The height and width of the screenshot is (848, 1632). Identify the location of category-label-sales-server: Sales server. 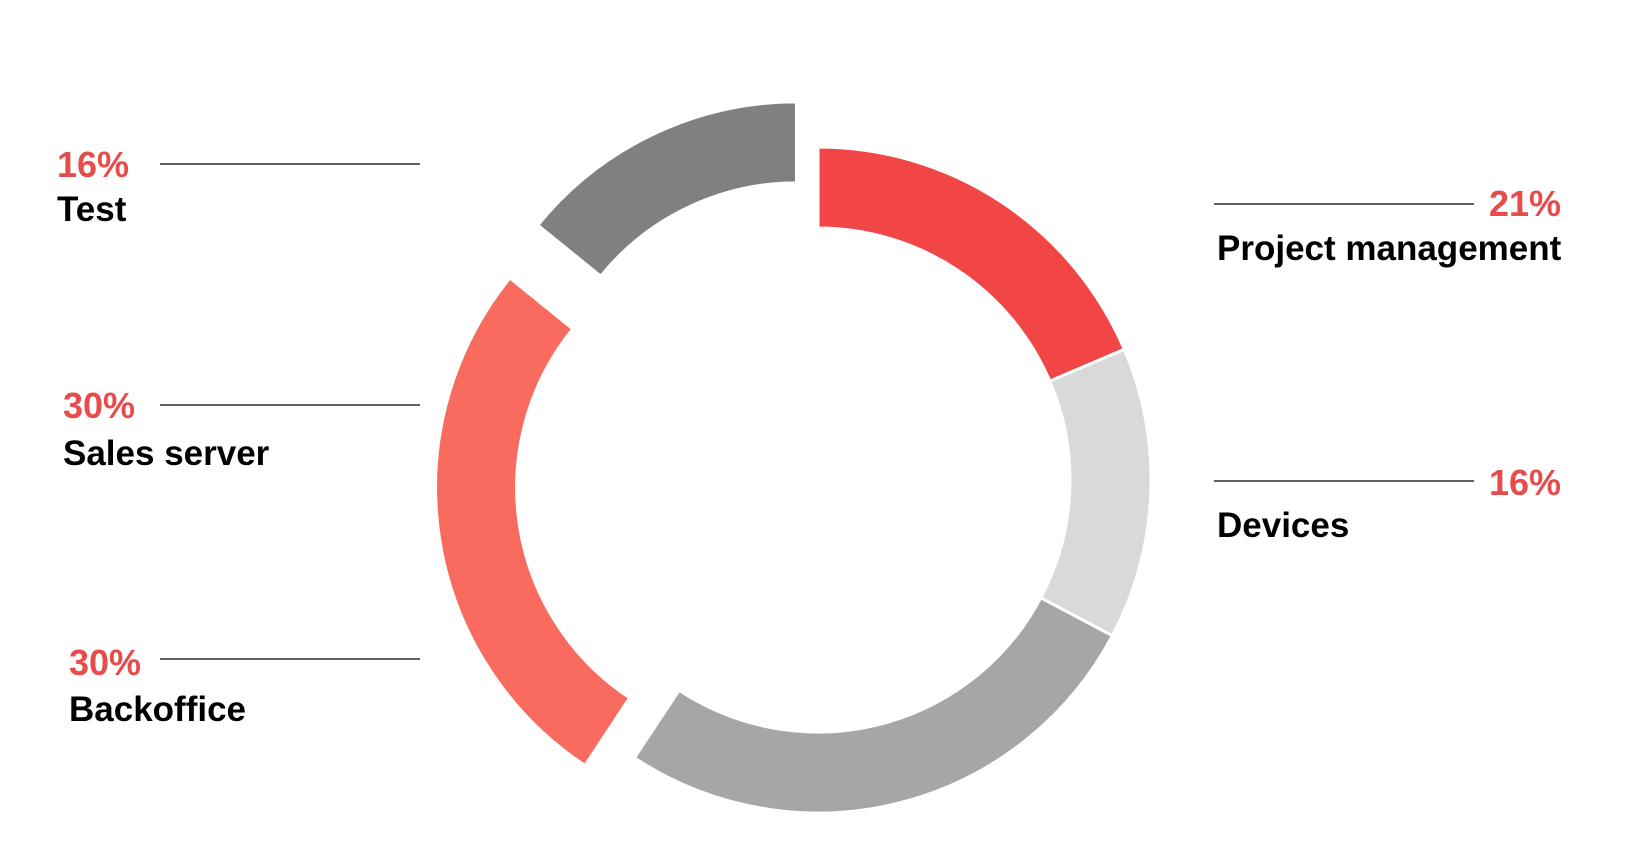
(166, 453).